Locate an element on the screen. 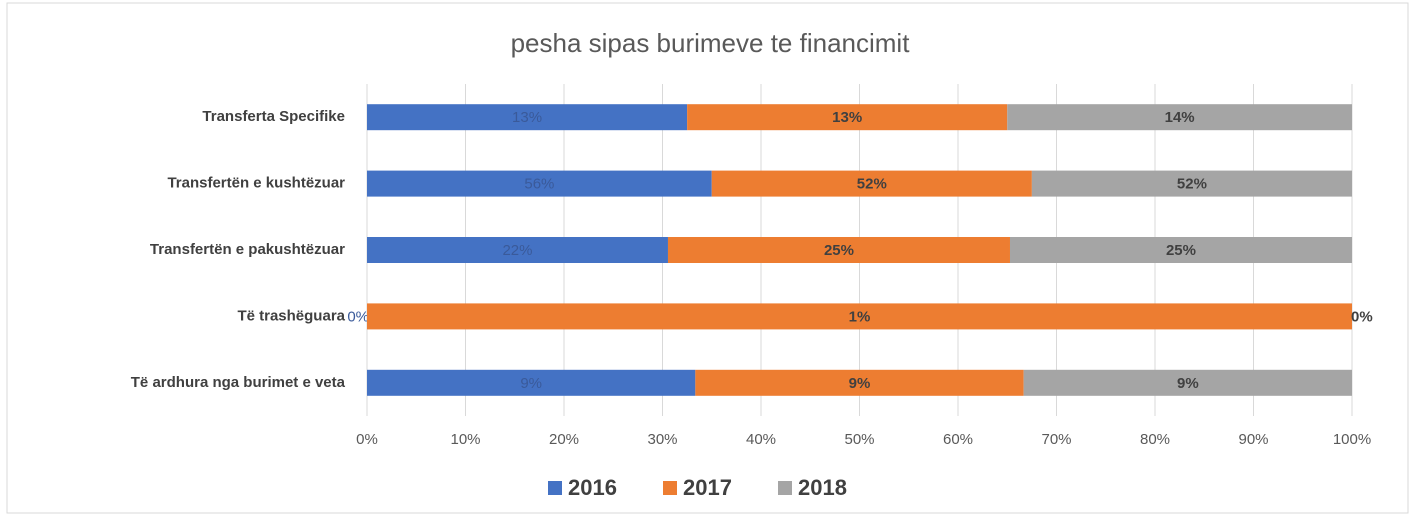  category-label: Transfertën e pakushtëzuar is located at coordinates (247, 249).